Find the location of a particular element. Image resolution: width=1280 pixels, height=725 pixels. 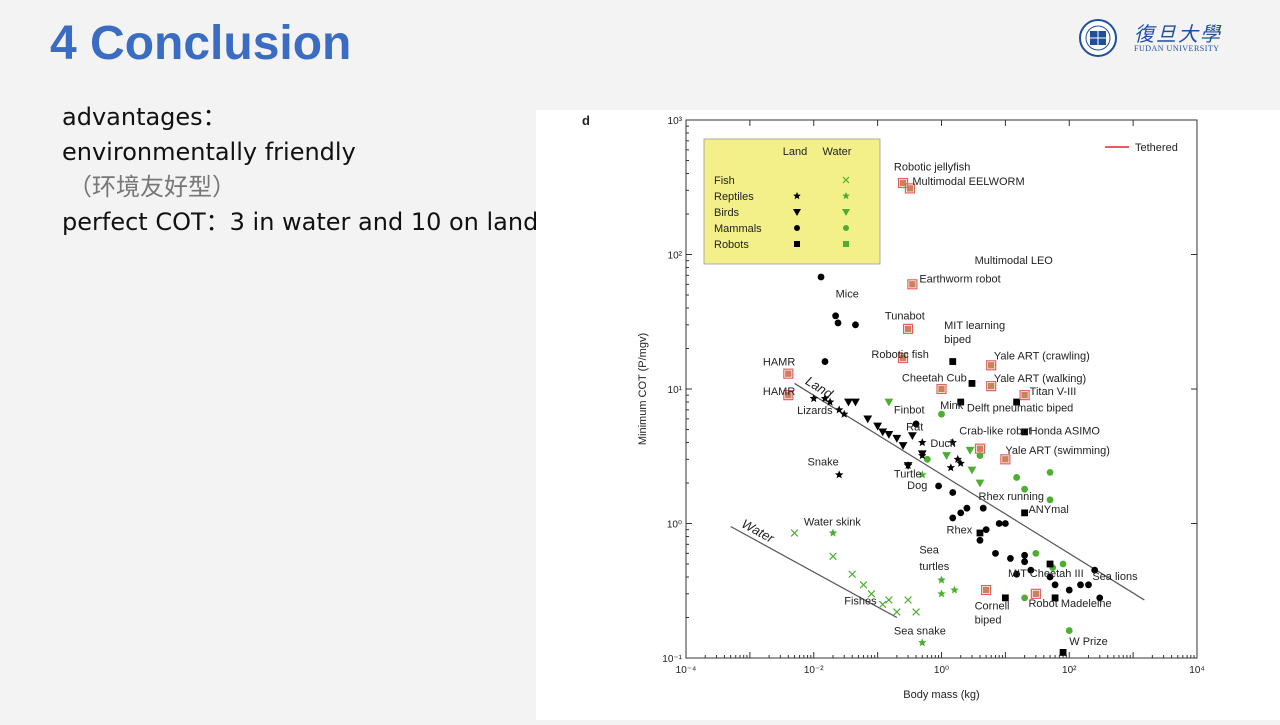

annotation-label: Snake is located at coordinates (823, 462).